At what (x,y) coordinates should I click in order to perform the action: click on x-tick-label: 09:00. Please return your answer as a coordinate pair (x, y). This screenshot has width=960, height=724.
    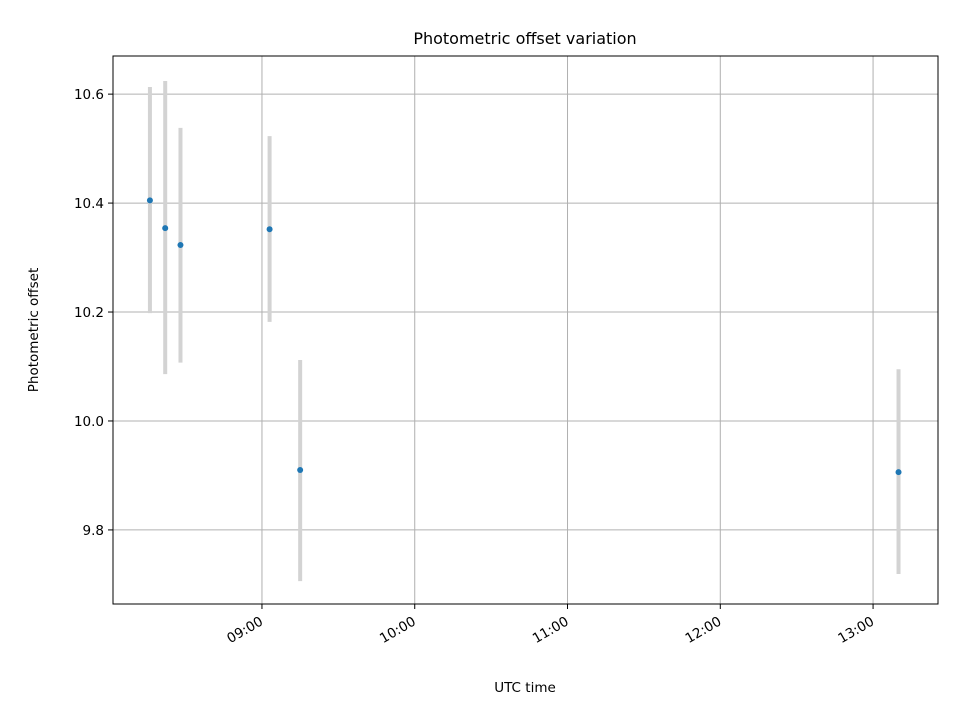
    Looking at the image, I should click on (245, 630).